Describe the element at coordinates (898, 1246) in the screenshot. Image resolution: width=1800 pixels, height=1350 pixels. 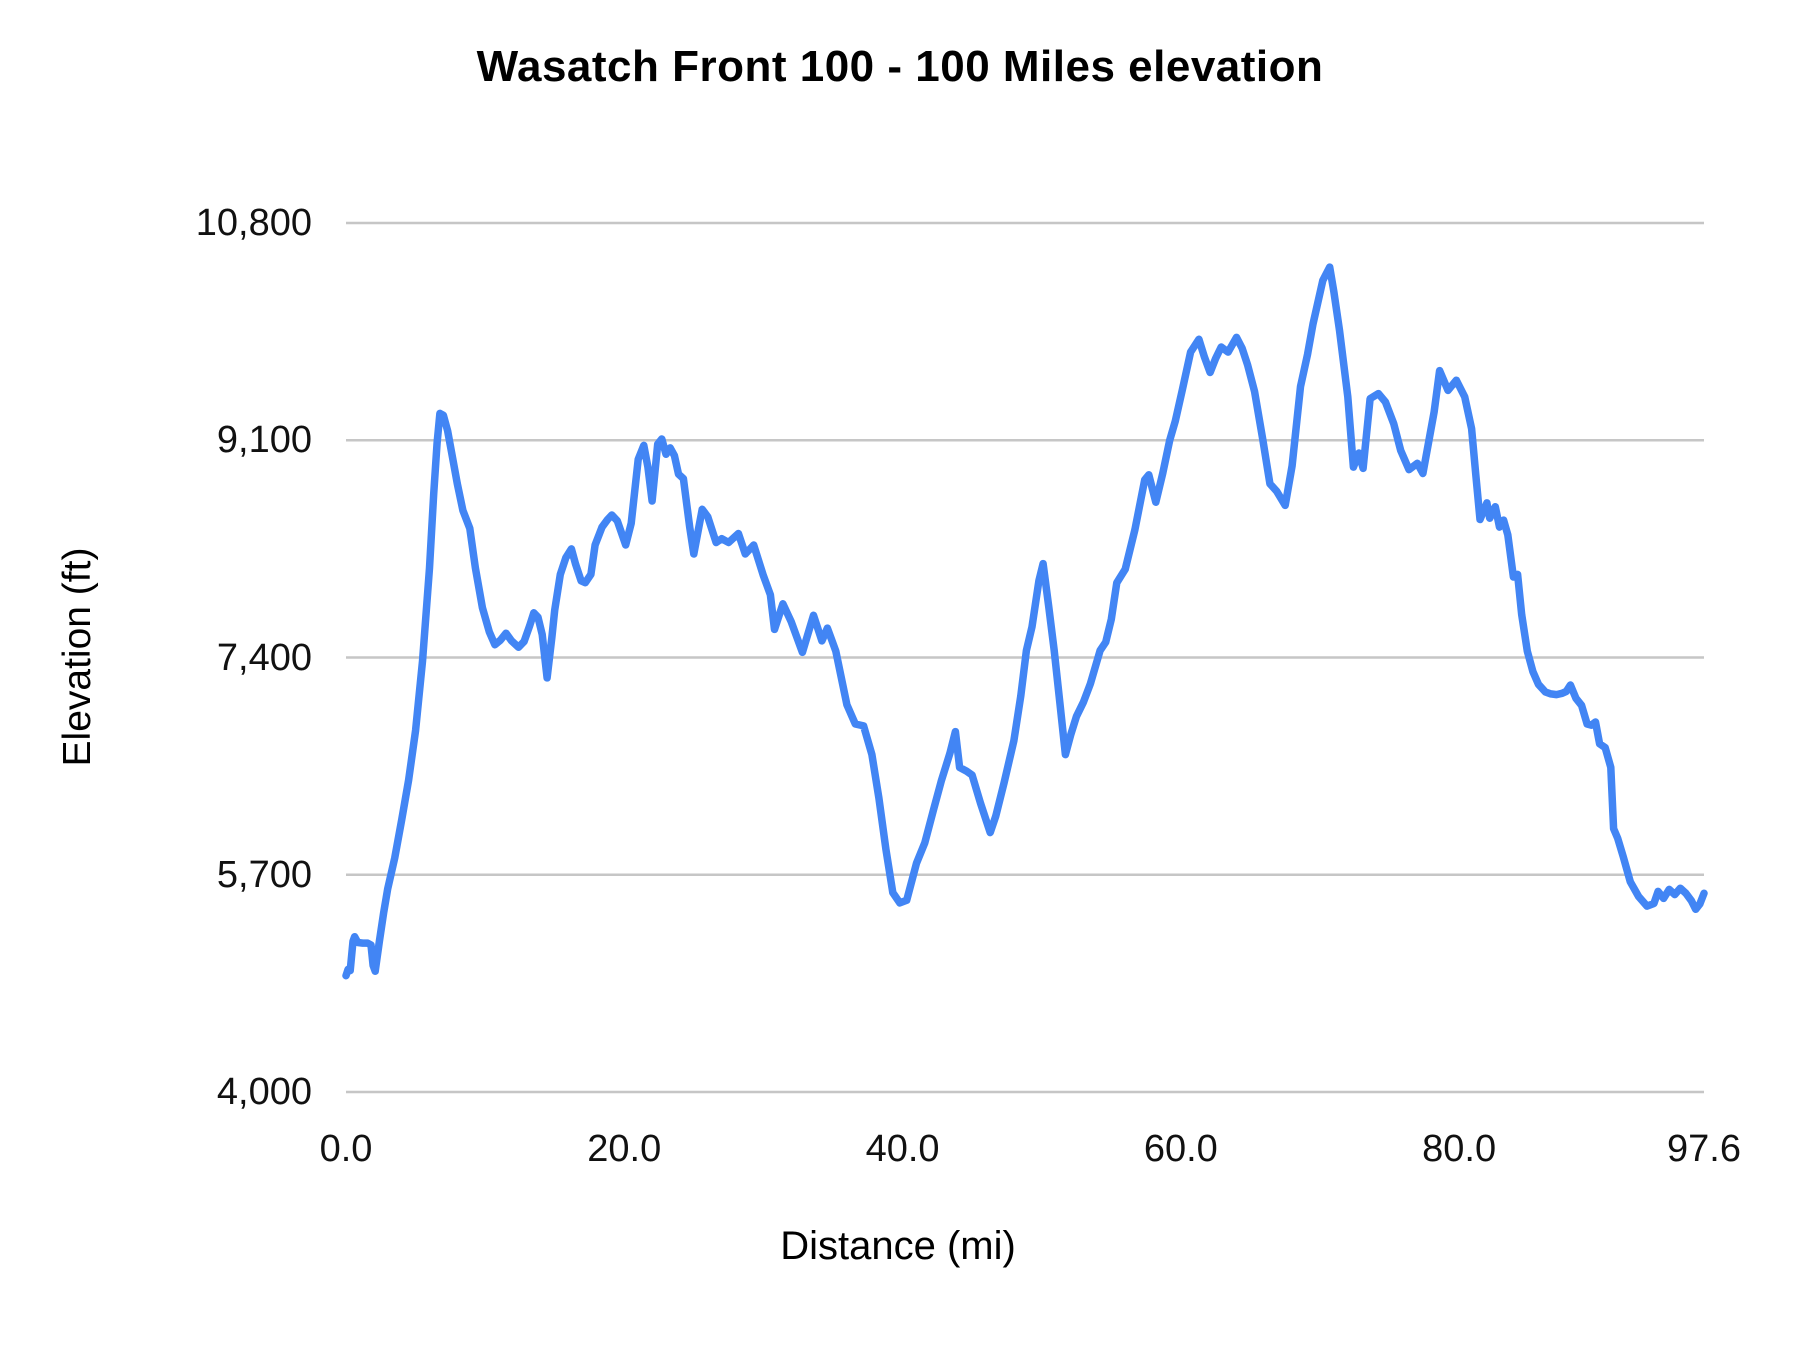
I see `x-axis-title: Distance (mi)` at that location.